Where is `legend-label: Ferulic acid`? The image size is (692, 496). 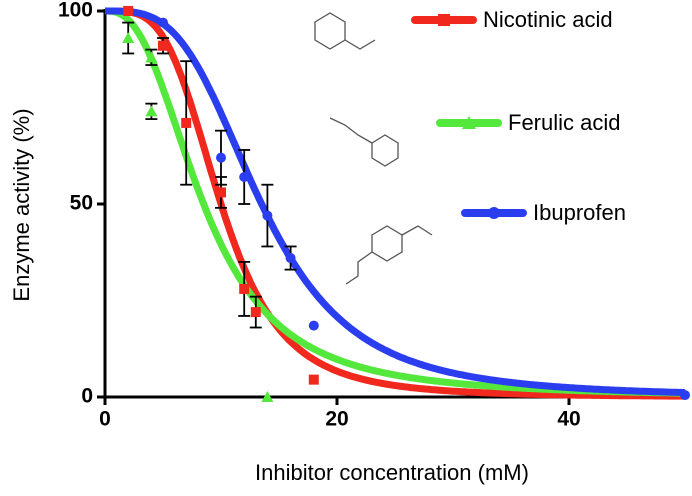 legend-label: Ferulic acid is located at coordinates (564, 122).